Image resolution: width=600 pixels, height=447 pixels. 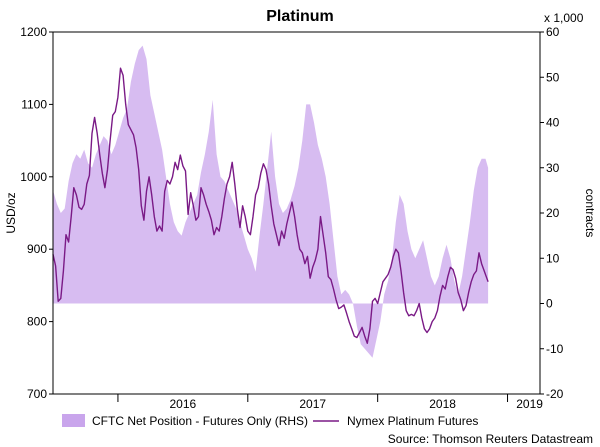 I want to click on y-tick-label-left: 1200, so click(x=33, y=32).